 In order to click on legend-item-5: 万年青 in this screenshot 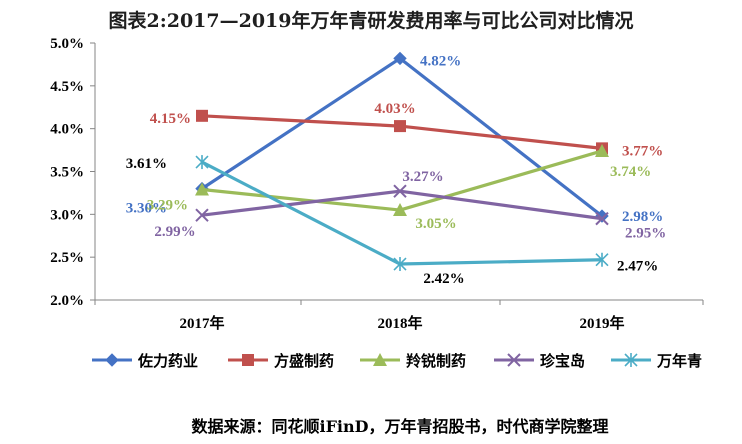, I will do `click(656, 361)`.